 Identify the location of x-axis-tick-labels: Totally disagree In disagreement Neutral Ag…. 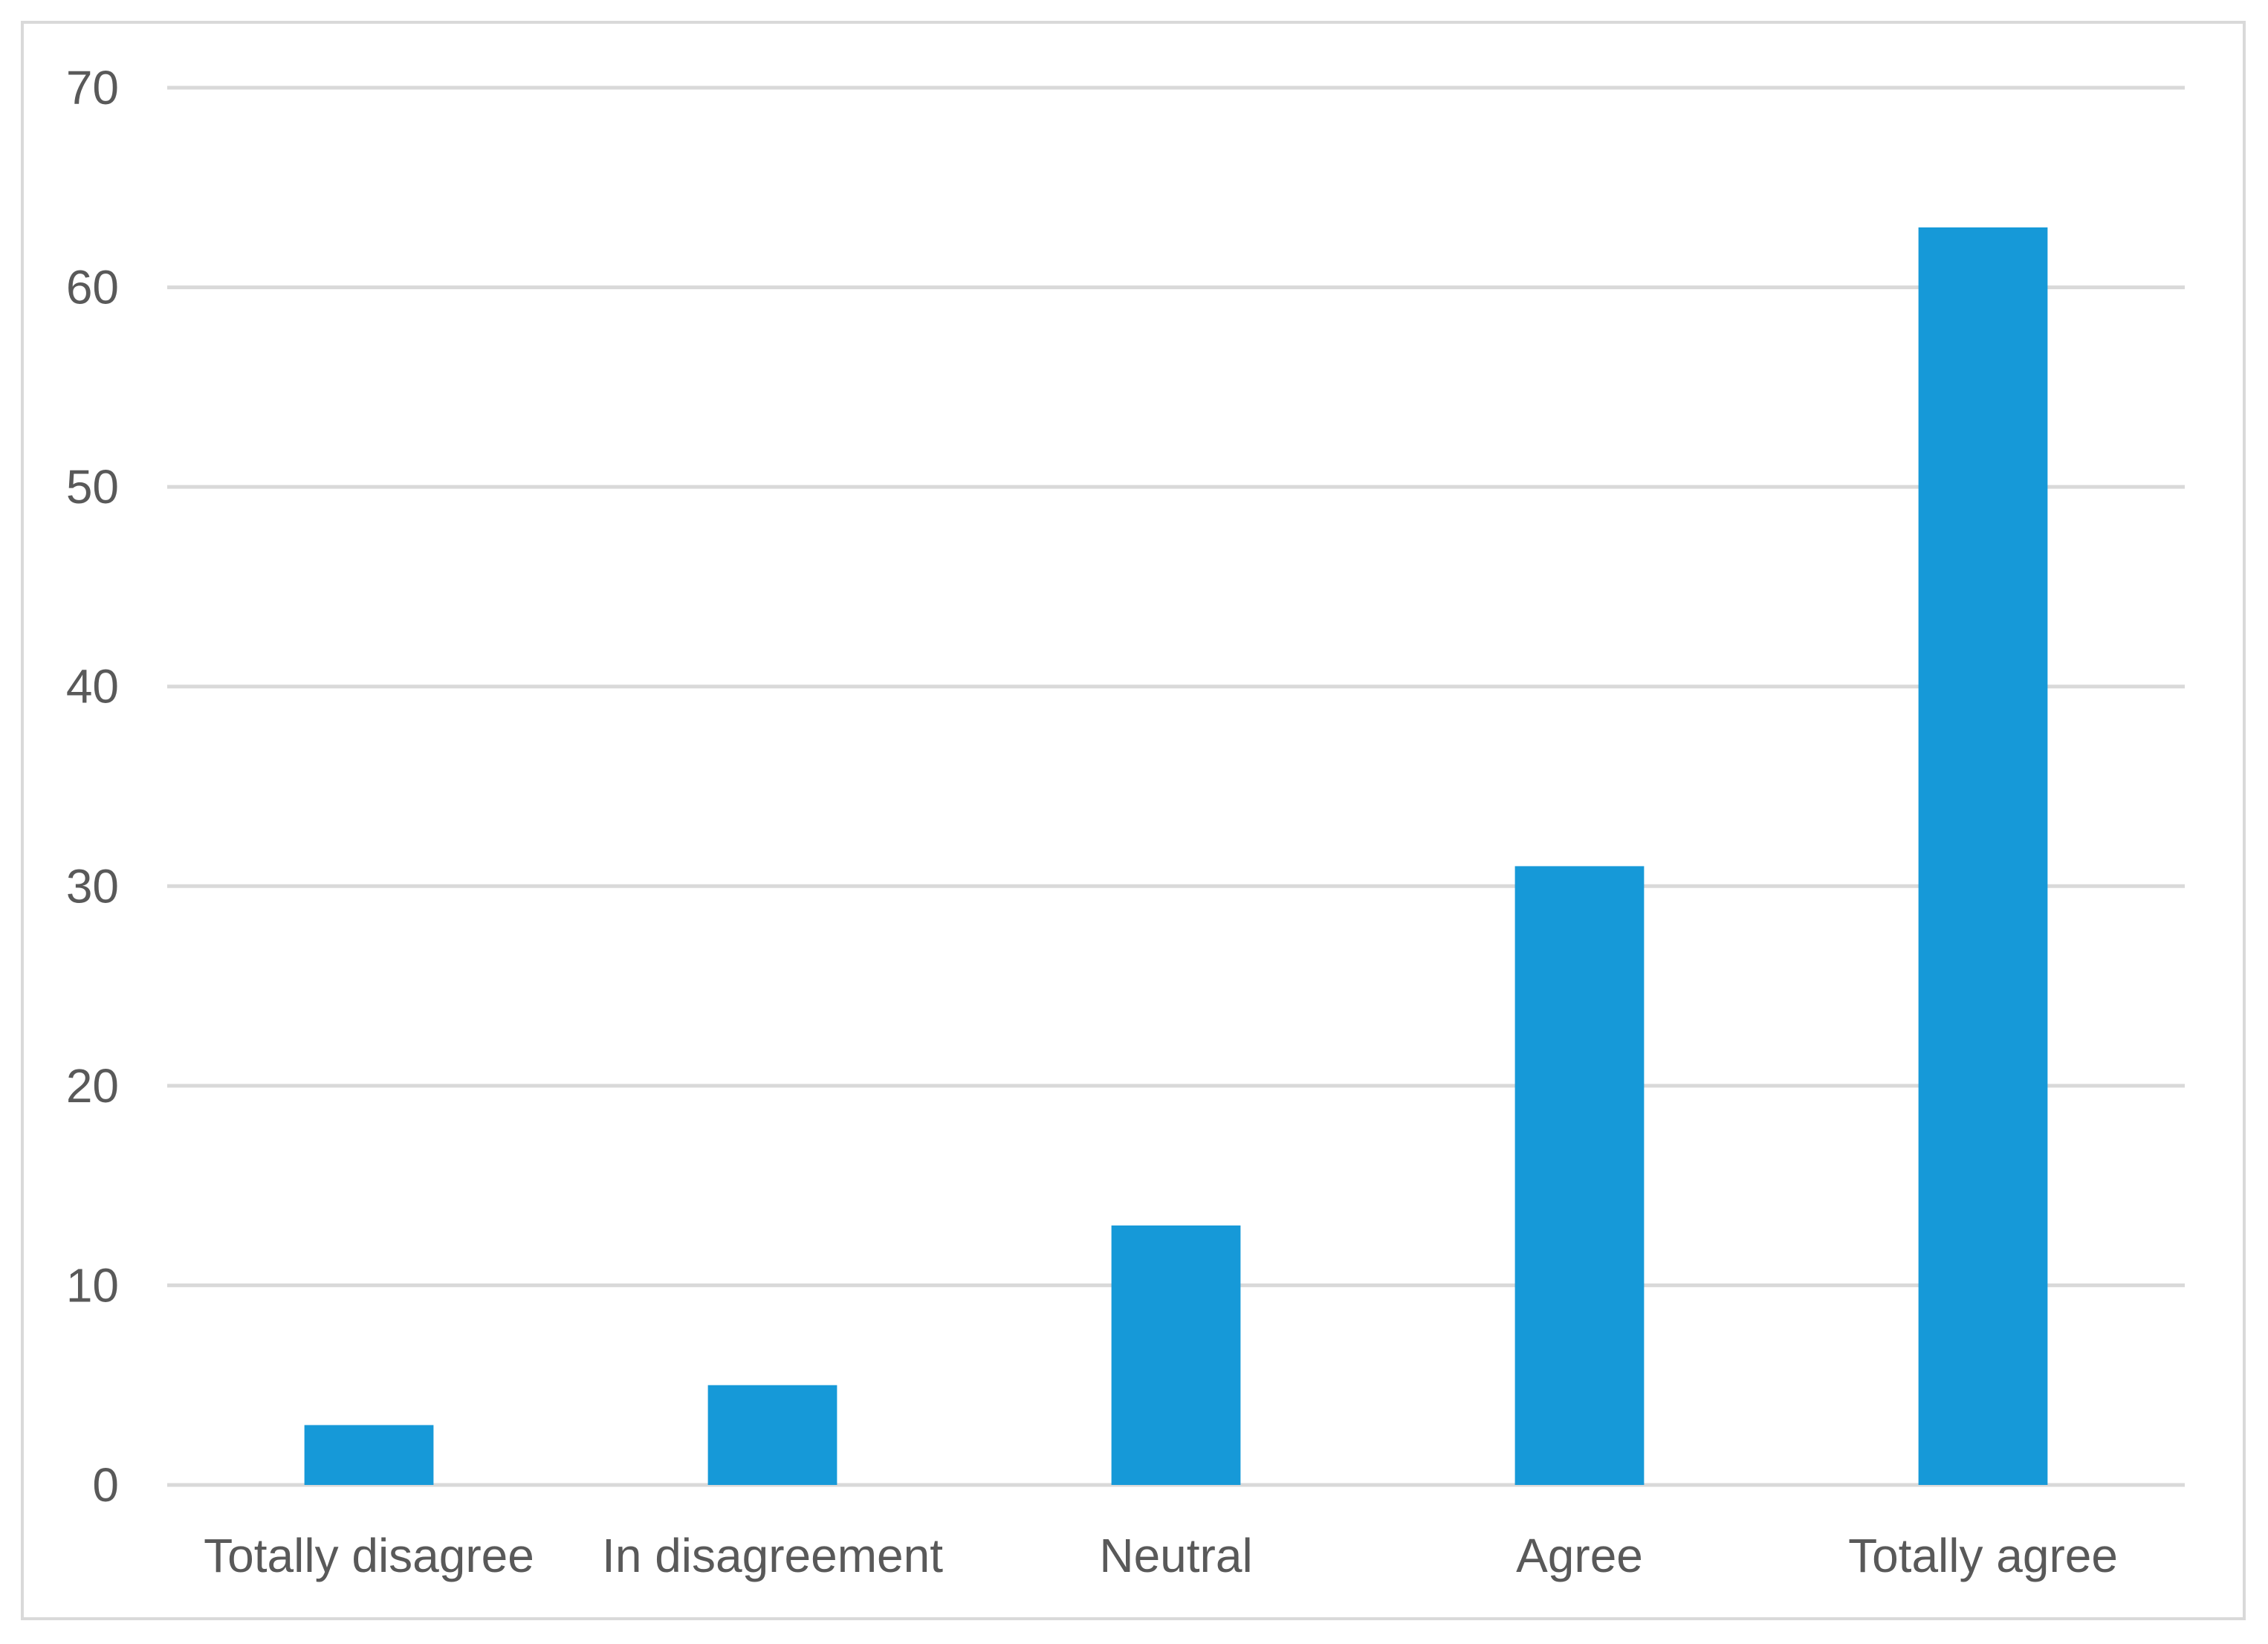
(1161, 1555).